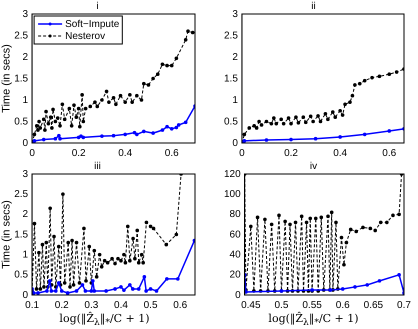 This screenshot has height=329, width=418. I want to click on x-tick-label: 0.45, so click(251, 305).